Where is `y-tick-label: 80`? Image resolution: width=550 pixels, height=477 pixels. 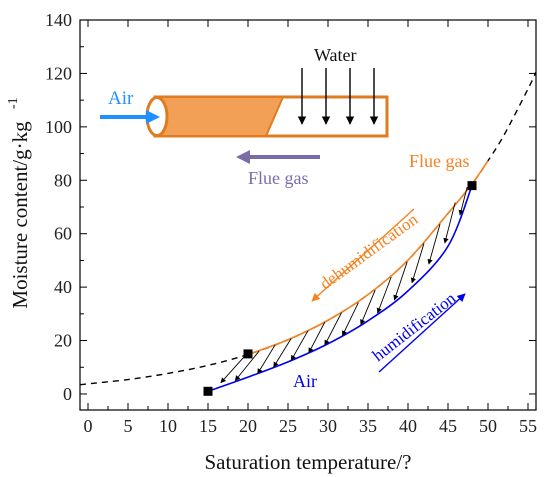 y-tick-label: 80 is located at coordinates (63, 180).